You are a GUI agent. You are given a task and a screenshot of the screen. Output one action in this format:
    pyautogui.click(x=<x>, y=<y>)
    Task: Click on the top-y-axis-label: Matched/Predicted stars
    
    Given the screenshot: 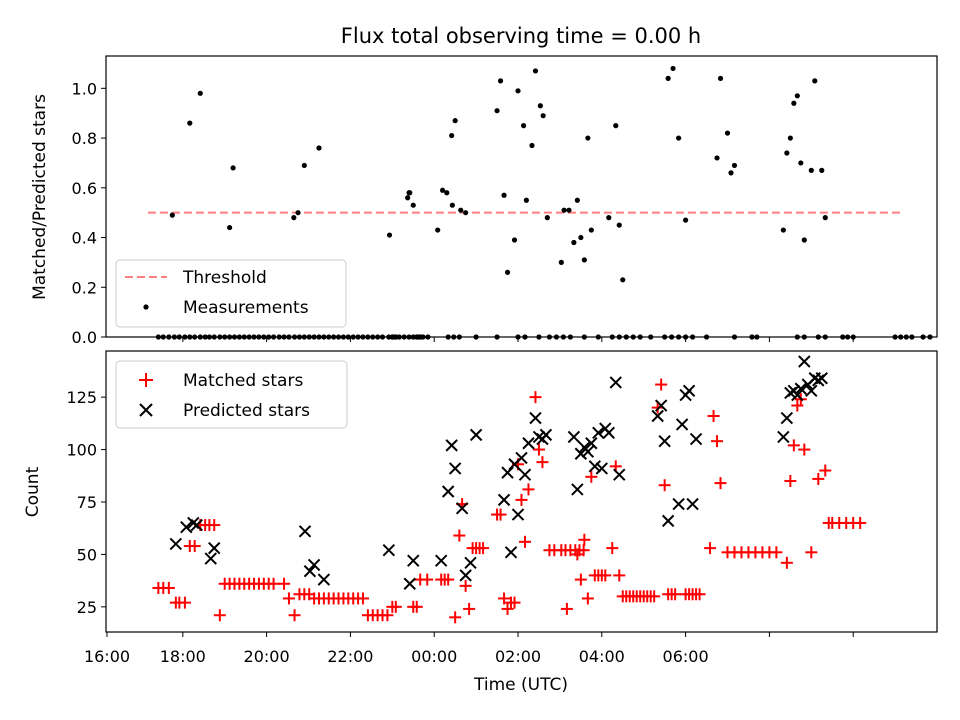 What is the action you would take?
    pyautogui.click(x=40, y=197)
    